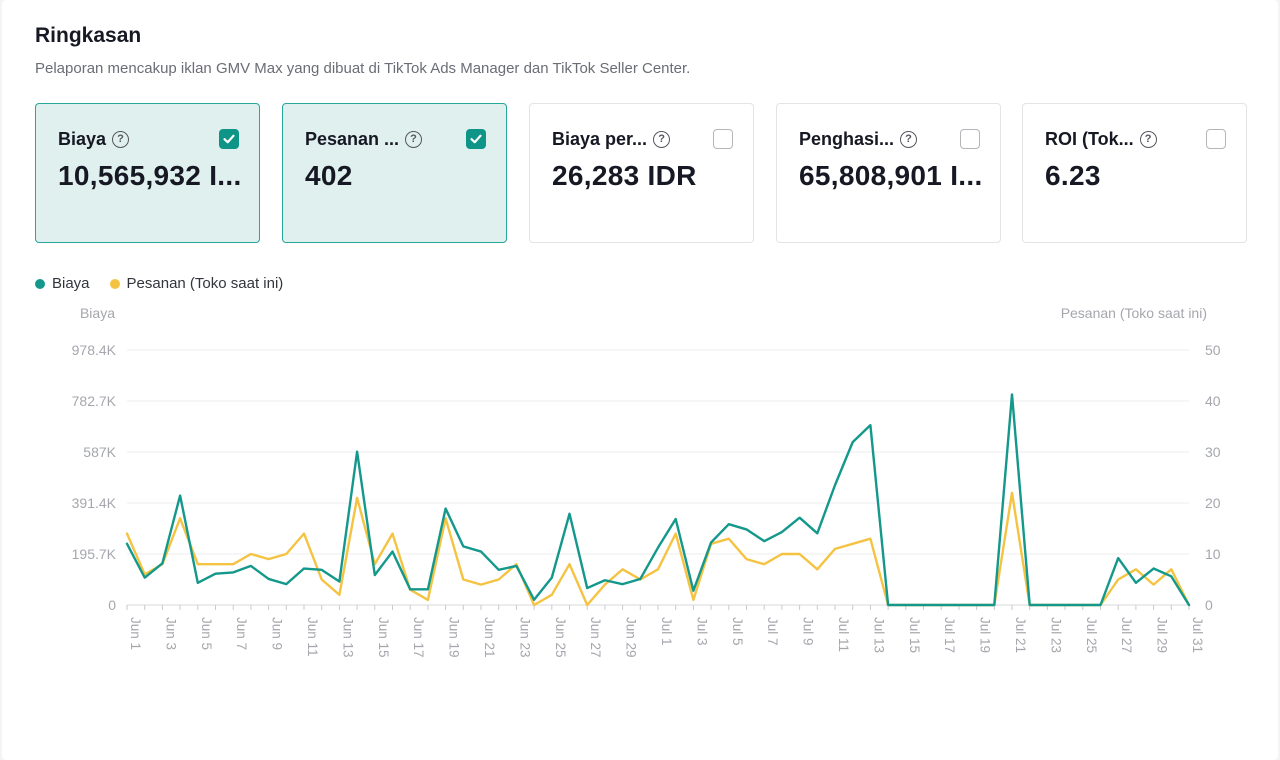 This screenshot has height=760, width=1280. What do you see at coordinates (94, 350) in the screenshot?
I see `y-left-tick-label: 978.4K` at bounding box center [94, 350].